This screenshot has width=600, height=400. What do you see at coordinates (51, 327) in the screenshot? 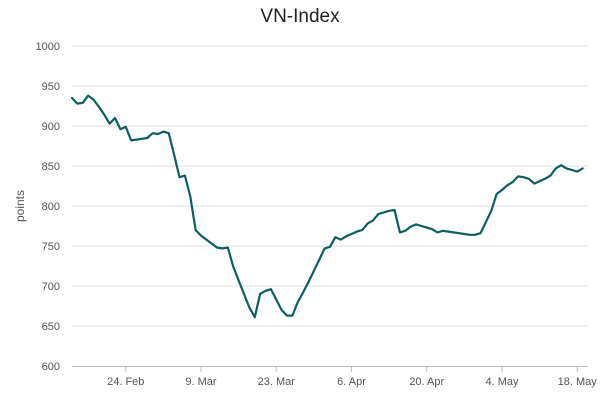
I see `y-tick-label: 650` at bounding box center [51, 327].